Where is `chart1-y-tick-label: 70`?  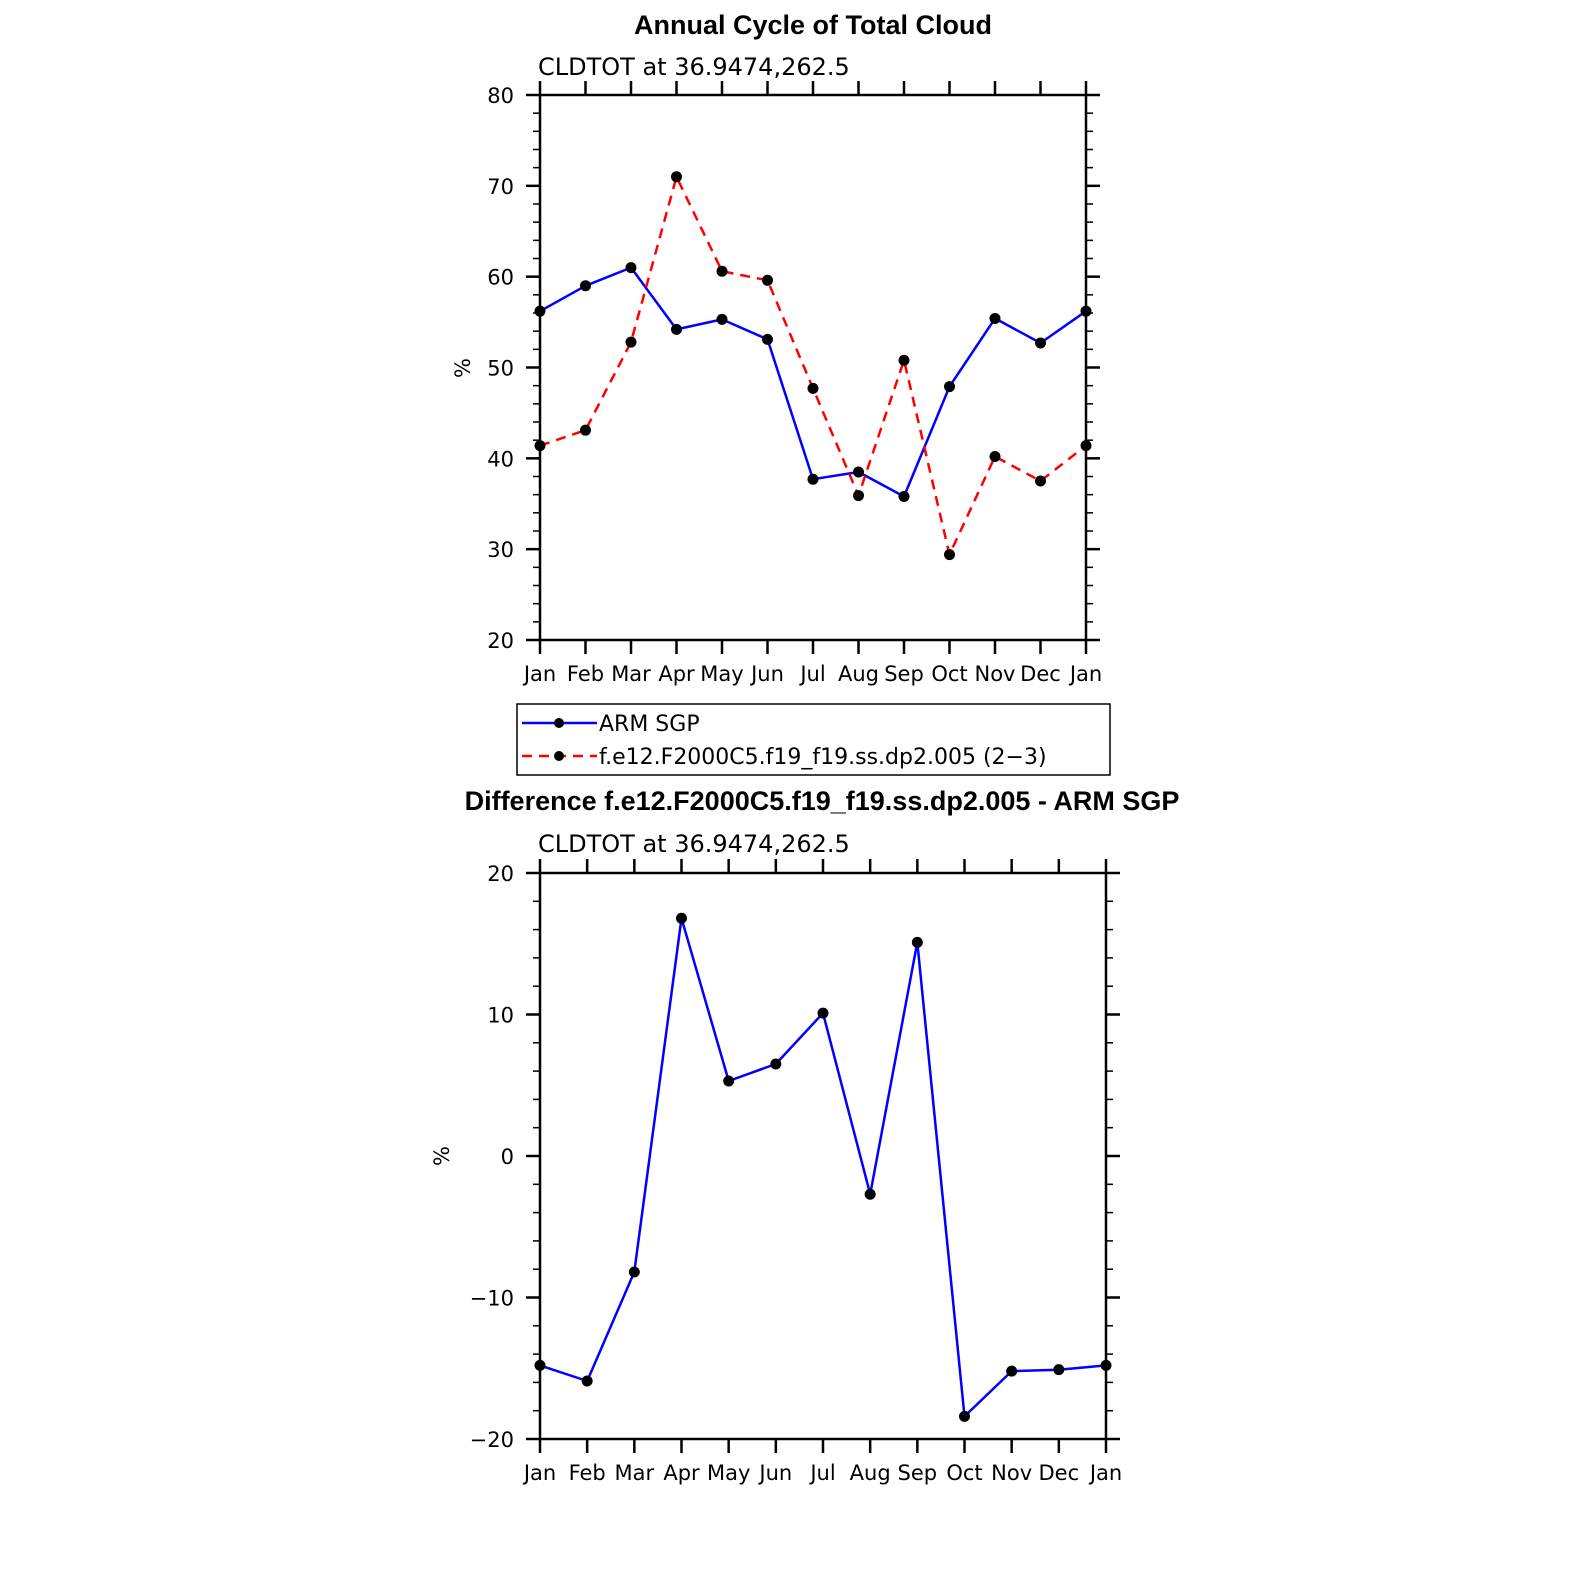 chart1-y-tick-label: 70 is located at coordinates (500, 187).